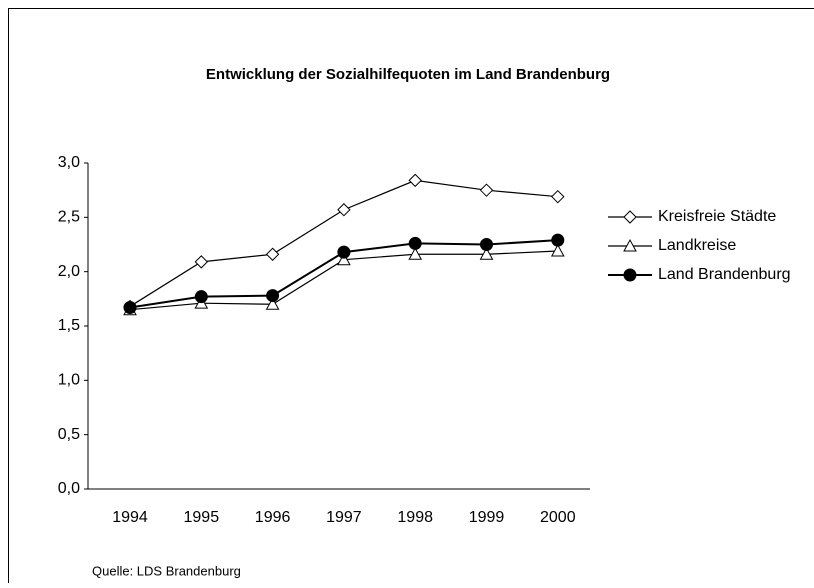 This screenshot has width=814, height=588. What do you see at coordinates (69, 162) in the screenshot?
I see `y-tick-label: 3,0` at bounding box center [69, 162].